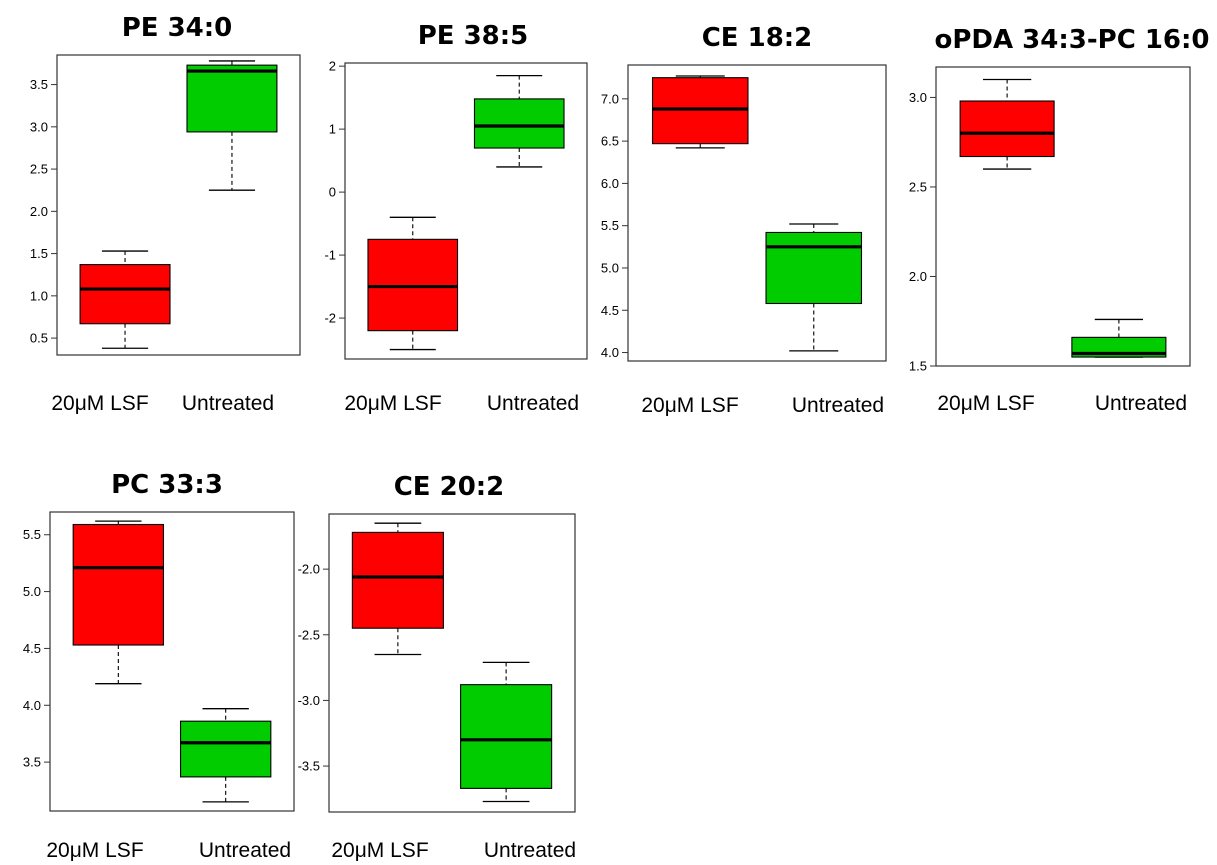 The height and width of the screenshot is (865, 1217). What do you see at coordinates (610, 141) in the screenshot?
I see `y-tick-label: 6.5` at bounding box center [610, 141].